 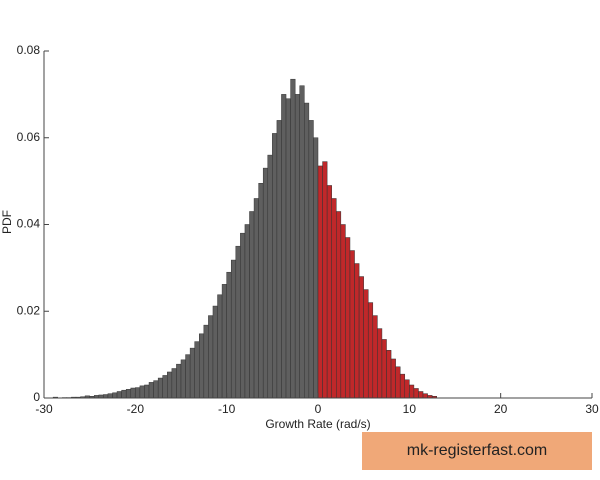 What do you see at coordinates (7, 222) in the screenshot?
I see `y-axis-label: PDF` at bounding box center [7, 222].